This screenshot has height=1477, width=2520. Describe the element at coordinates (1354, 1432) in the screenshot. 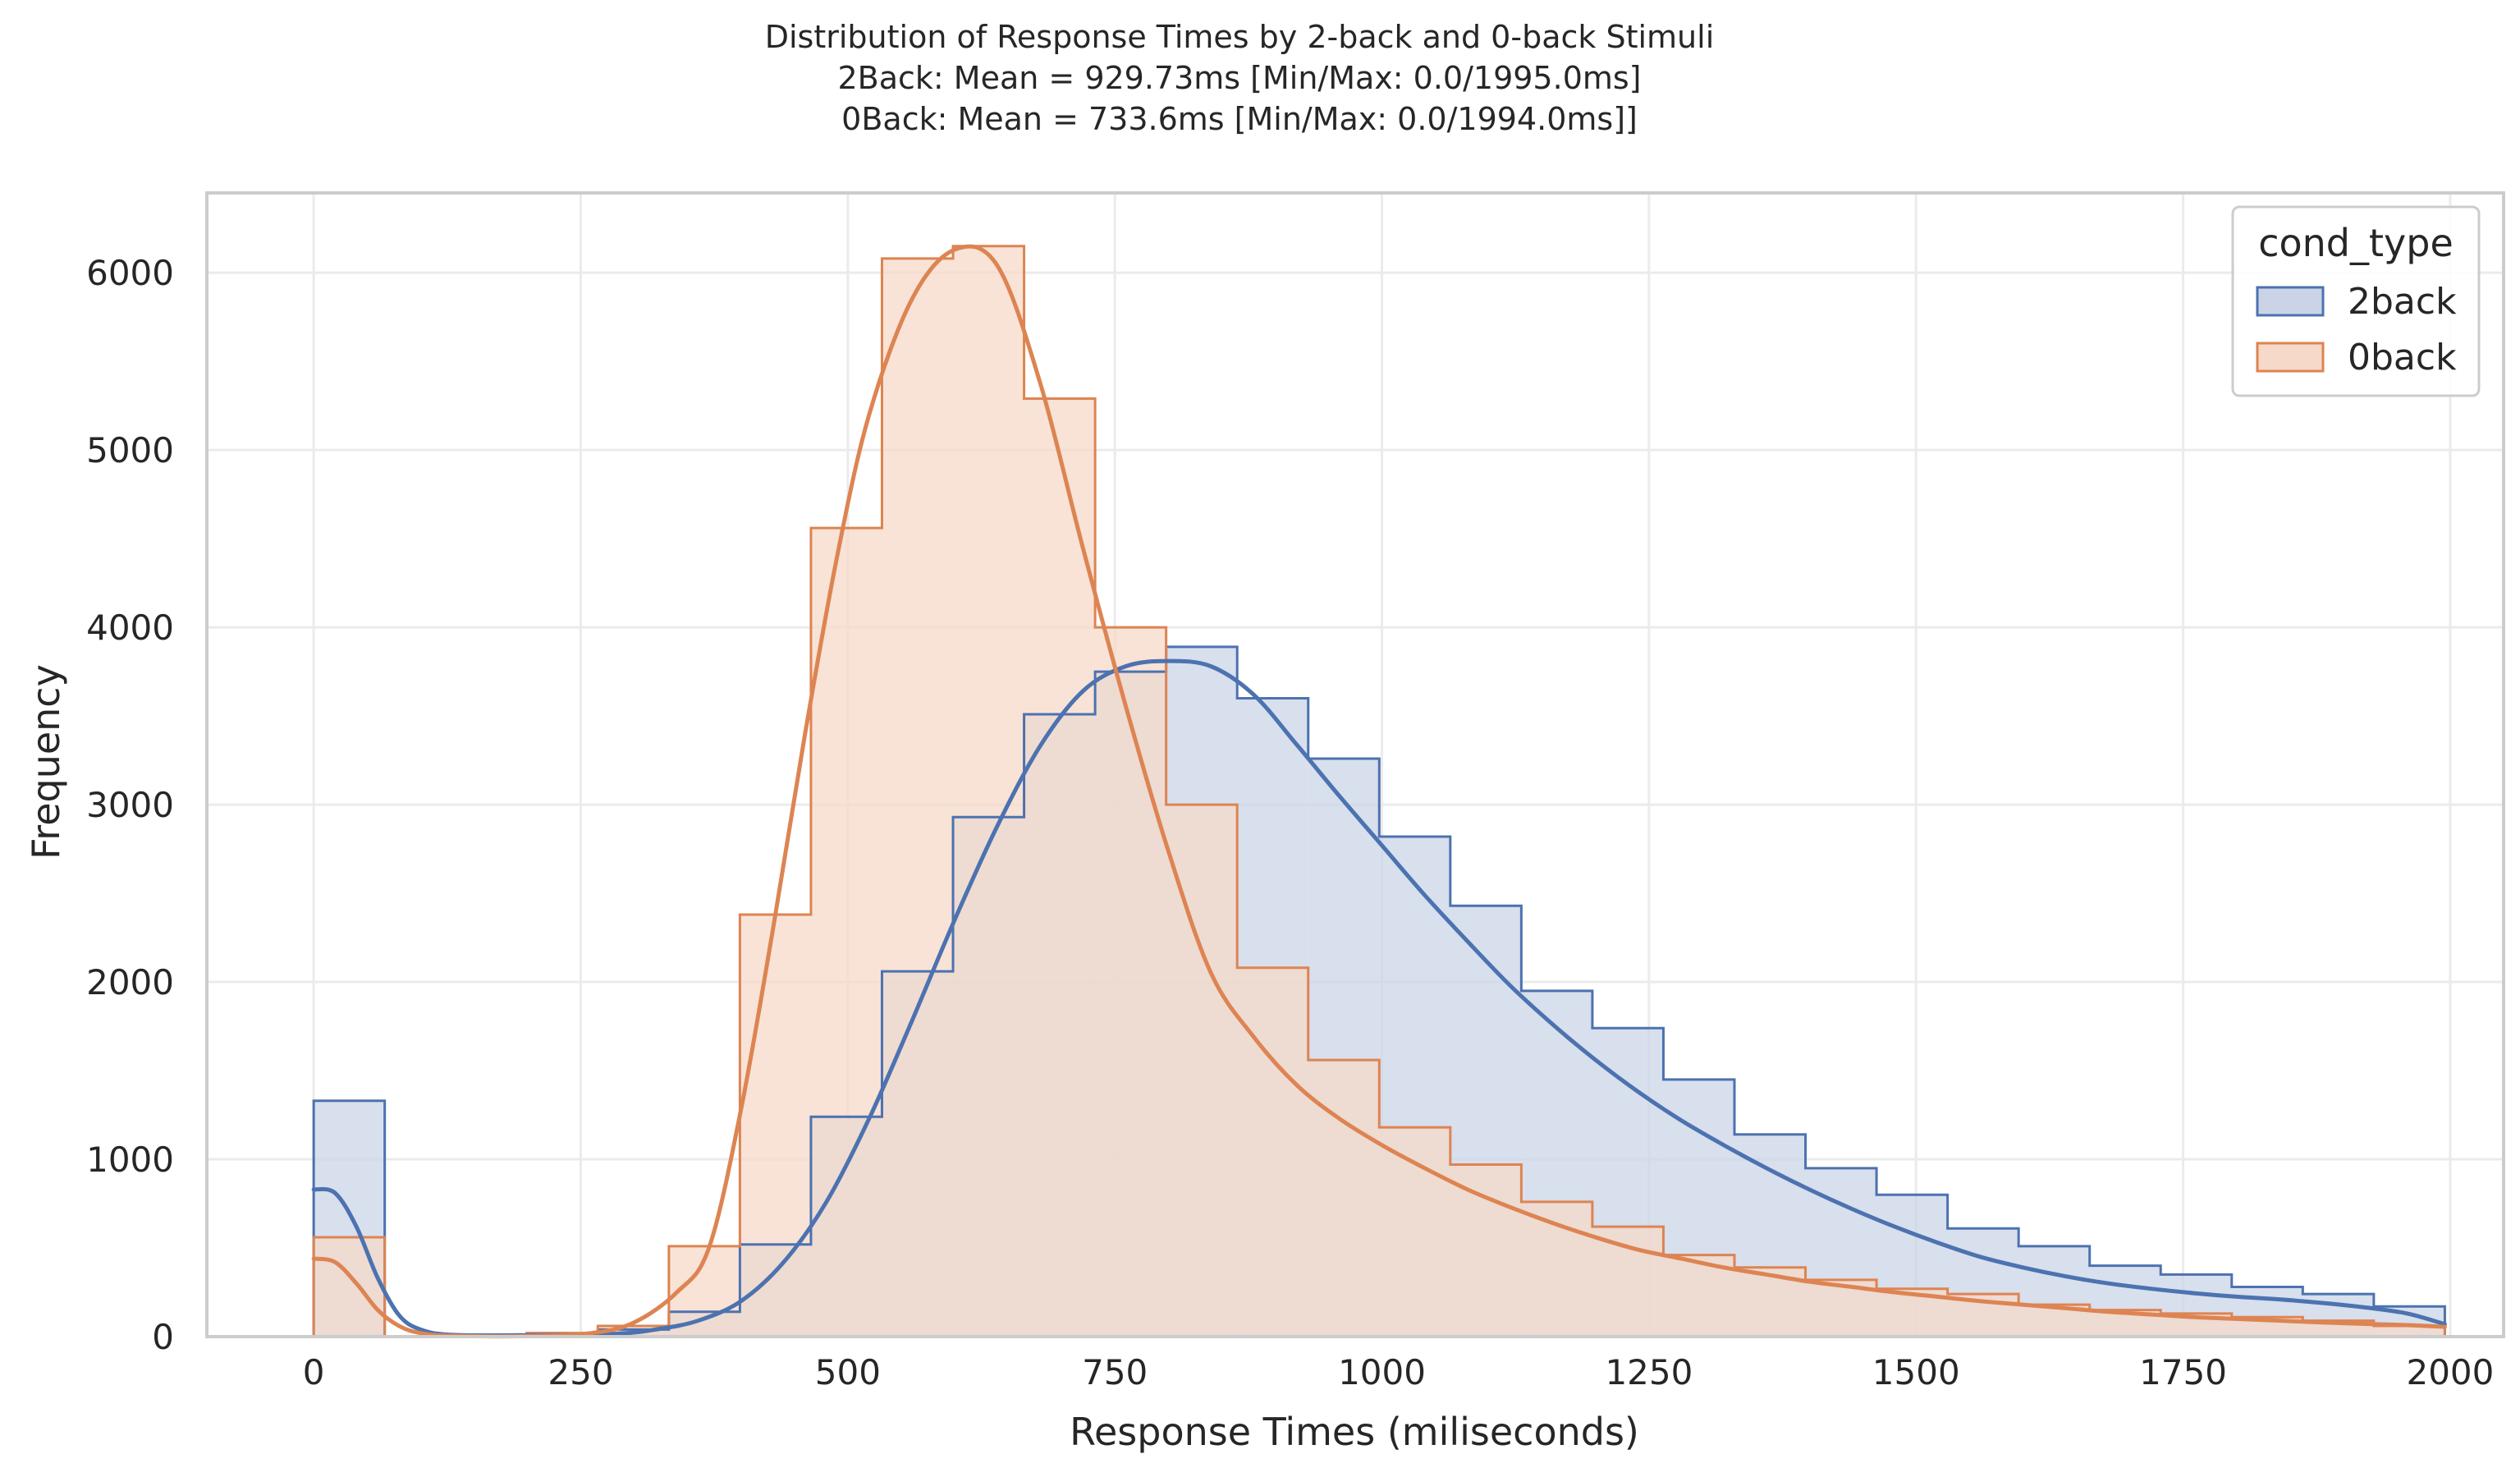

I see `x-axis-label: Response Times (miliseconds)` at that location.